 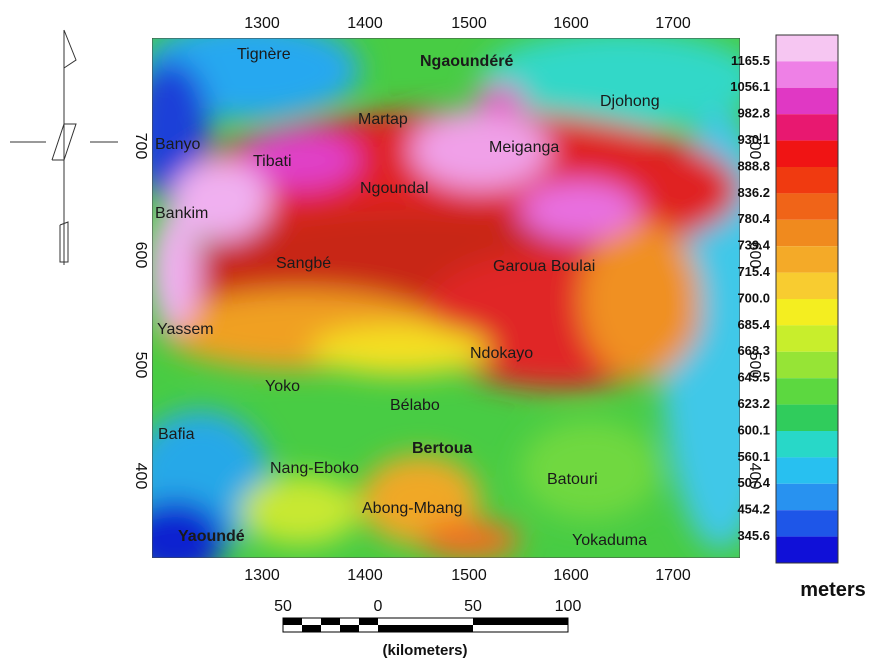 I want to click on place-label: Yokaduma, so click(x=609, y=540).